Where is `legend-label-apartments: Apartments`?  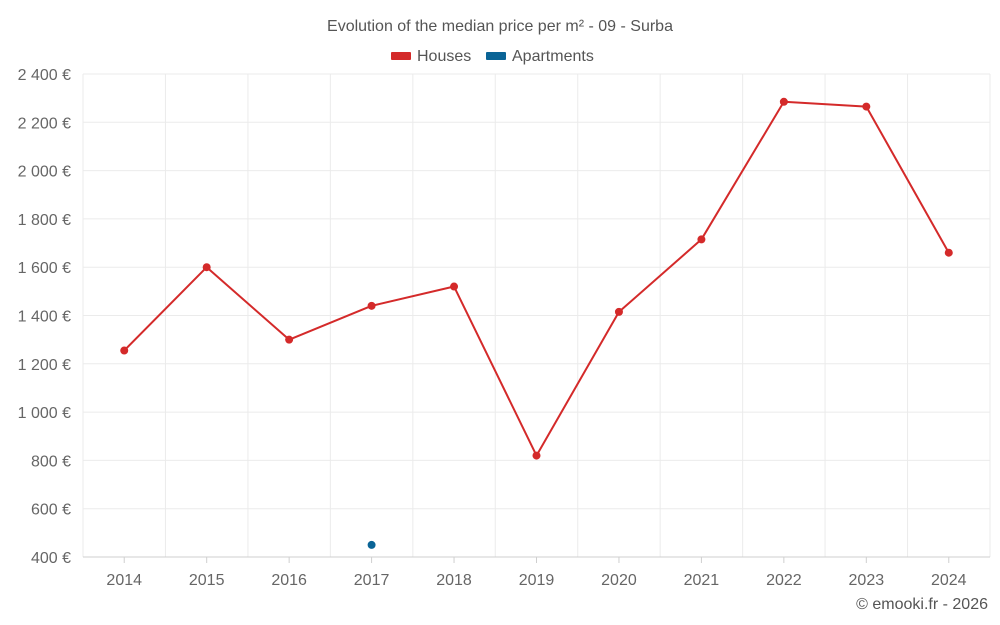 legend-label-apartments: Apartments is located at coordinates (553, 56).